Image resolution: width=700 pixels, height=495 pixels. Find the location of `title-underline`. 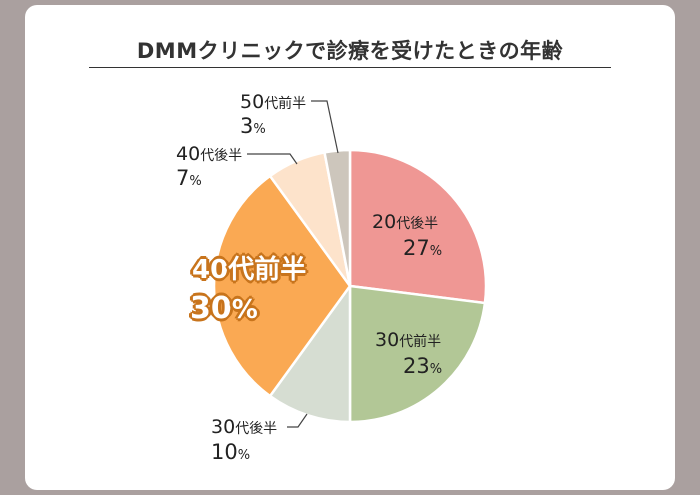

title-underline is located at coordinates (350, 67).